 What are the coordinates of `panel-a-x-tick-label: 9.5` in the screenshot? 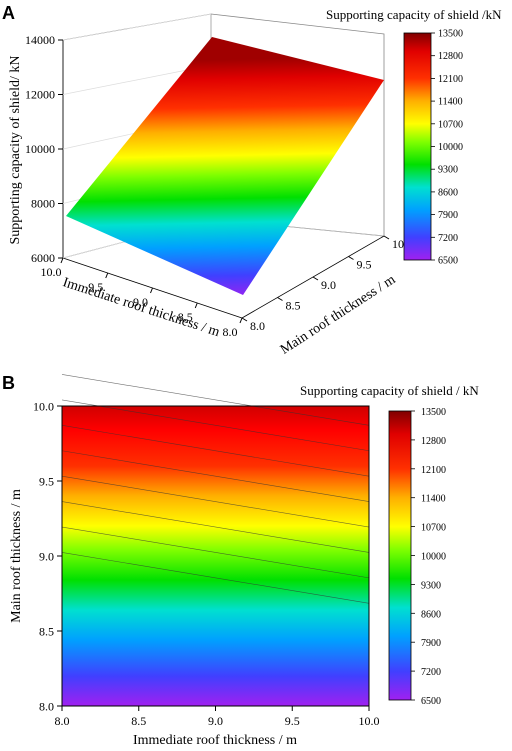 It's located at (95, 287).